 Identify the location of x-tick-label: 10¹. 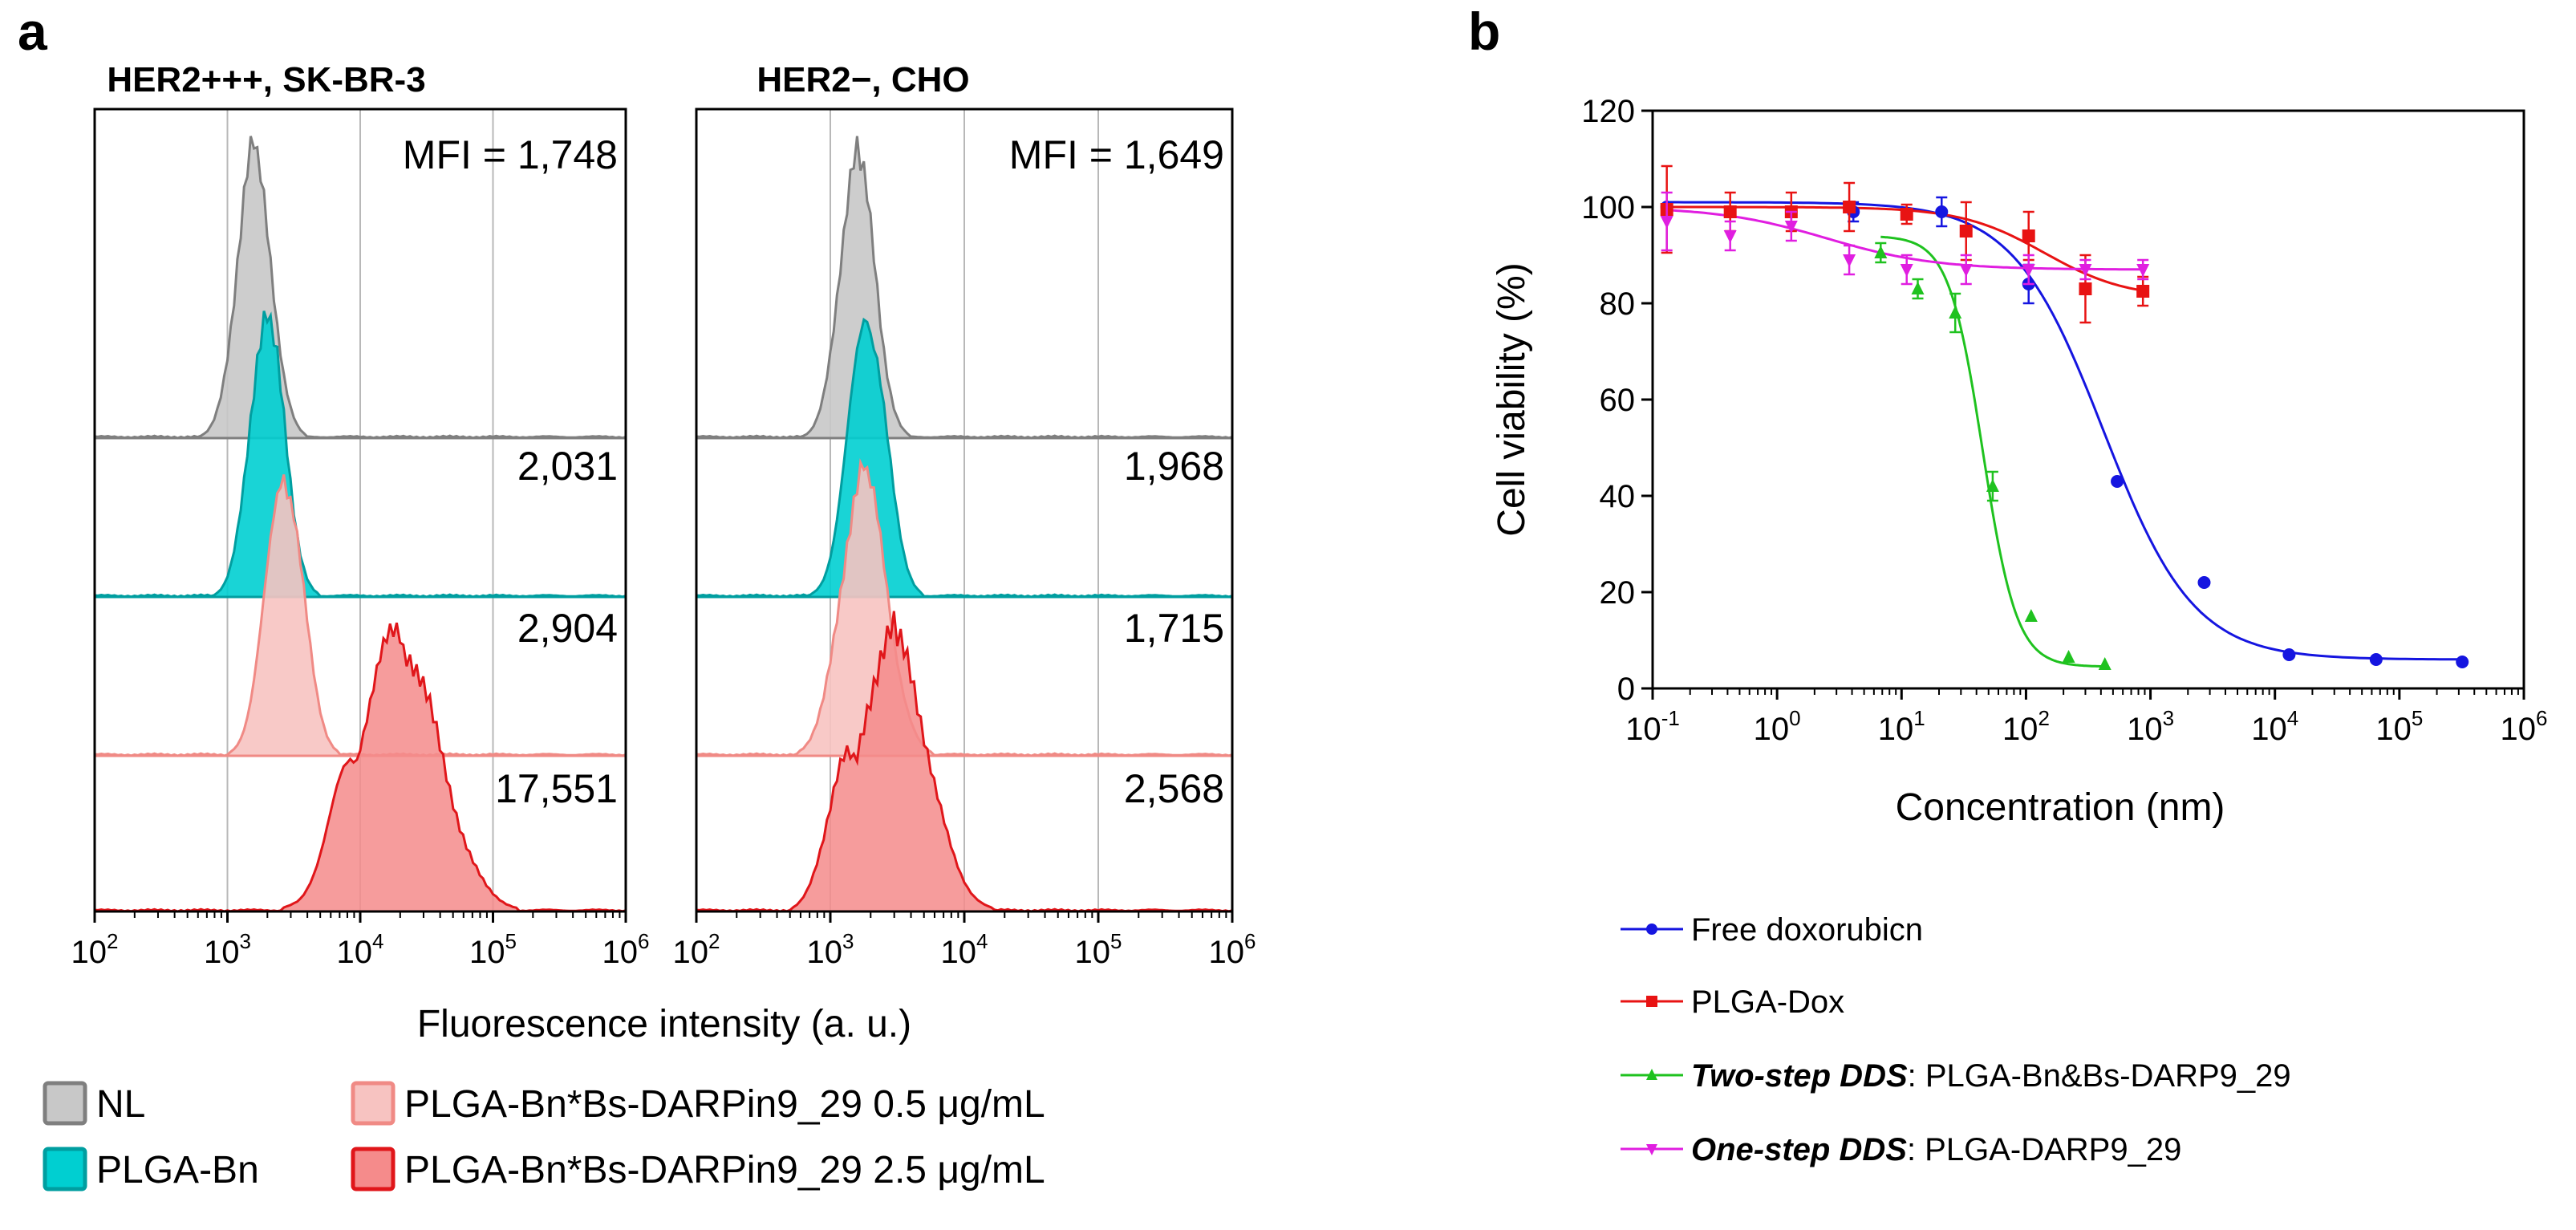
(1901, 726).